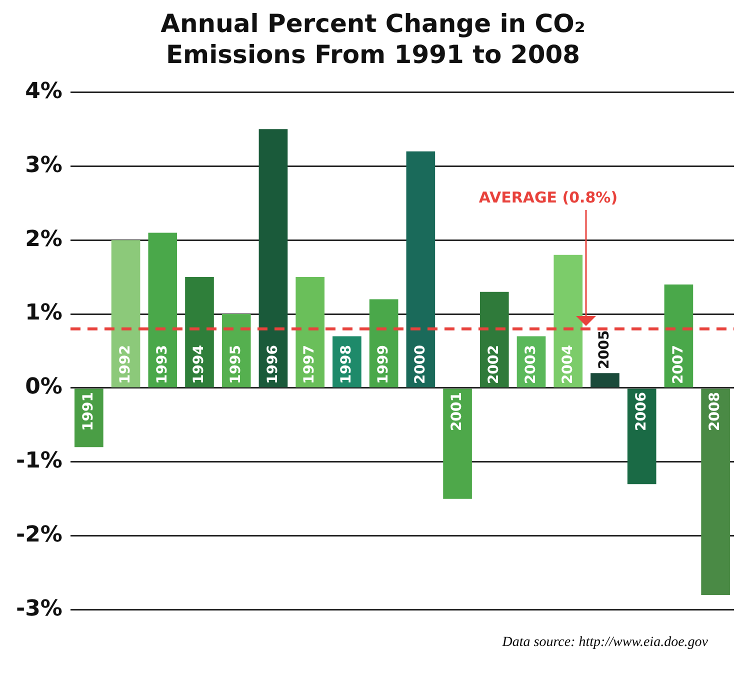 The height and width of the screenshot is (687, 748). I want to click on x-tick-label: 1994, so click(199, 364).